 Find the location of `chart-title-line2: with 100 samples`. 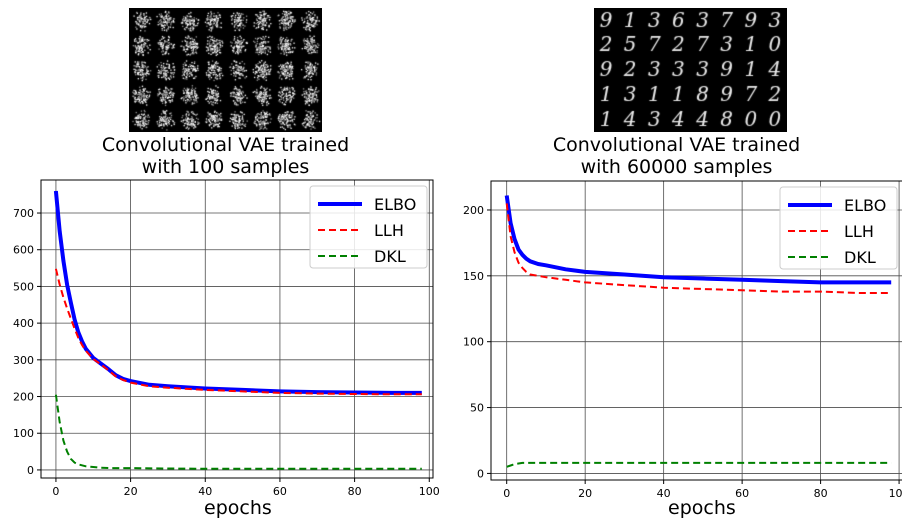

chart-title-line2: with 100 samples is located at coordinates (225, 167).